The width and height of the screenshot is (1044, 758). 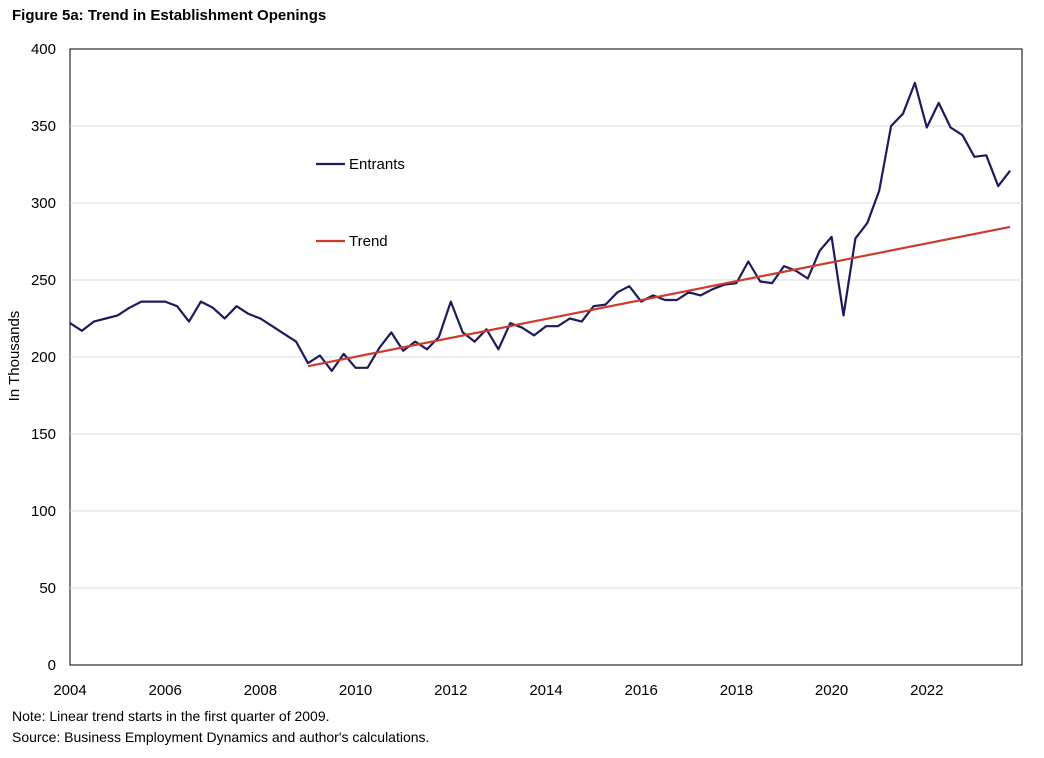 What do you see at coordinates (498, 690) in the screenshot?
I see `x-axis: 2004 2006 2008 2010 2012 2014 2016 2018 2020 2022` at bounding box center [498, 690].